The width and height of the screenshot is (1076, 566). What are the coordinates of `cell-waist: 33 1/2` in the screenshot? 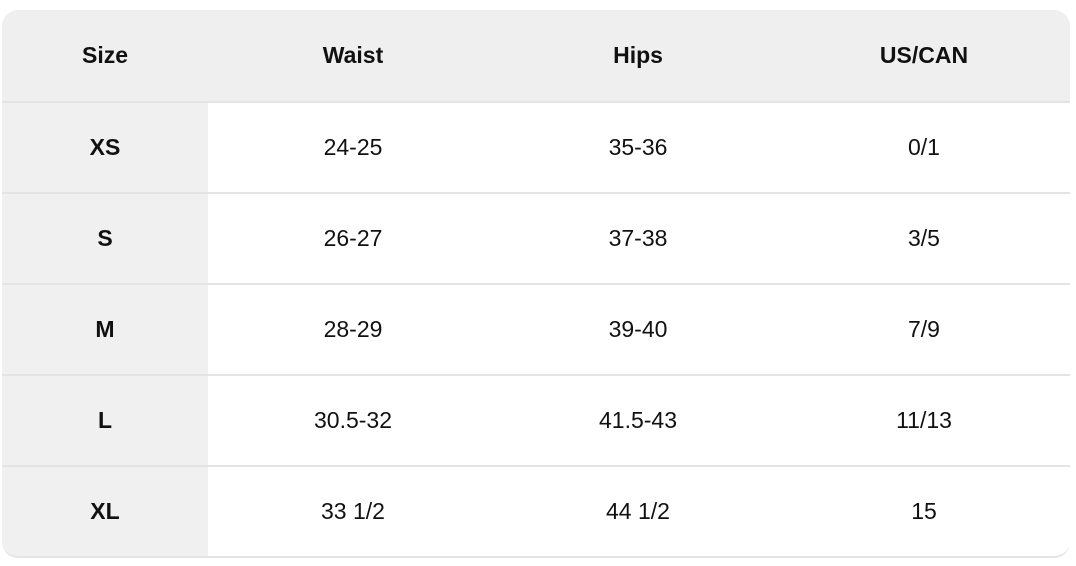 It's located at (353, 510).